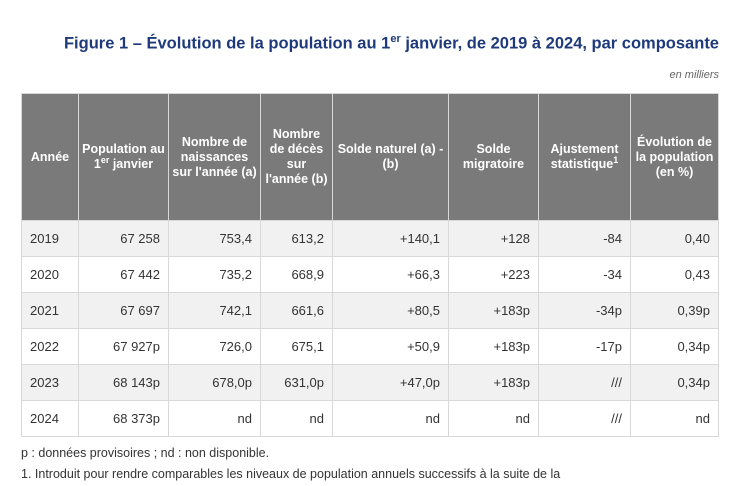  Describe the element at coordinates (214, 418) in the screenshot. I see `cell-naissances: nd` at that location.